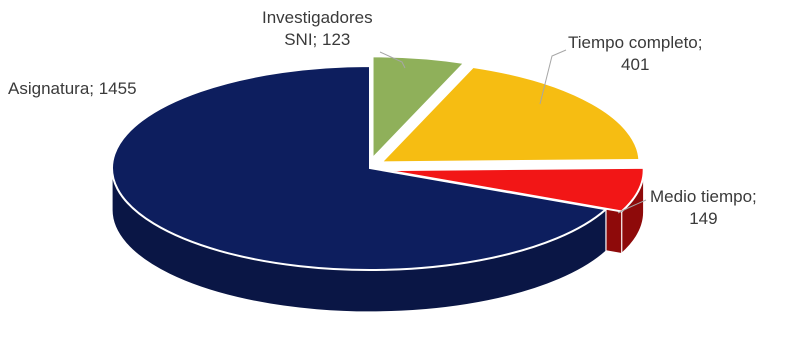 This screenshot has height=356, width=788. I want to click on label-asignatura: Asignatura; 1455, so click(72, 88).